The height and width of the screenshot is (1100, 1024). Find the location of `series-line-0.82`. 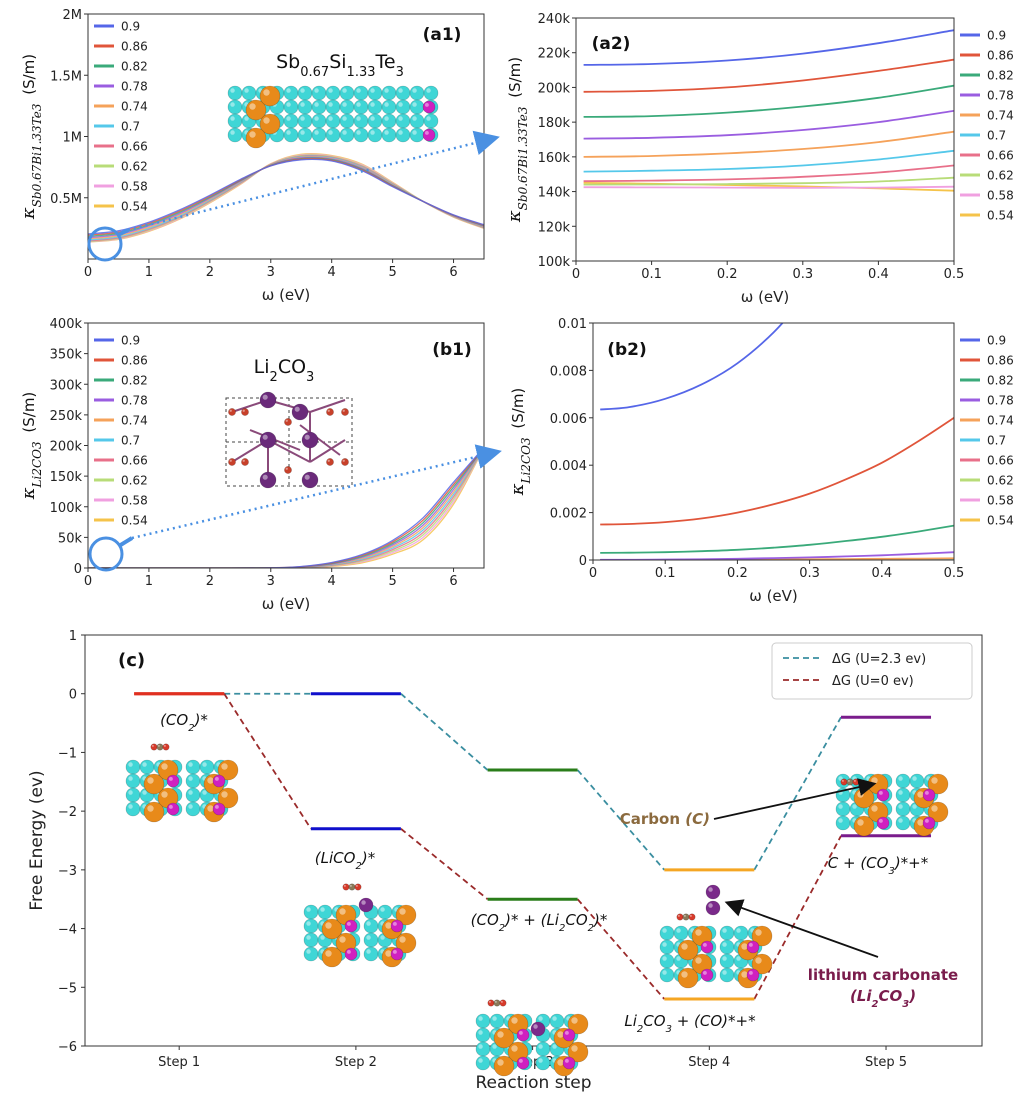

series-line-0.82 is located at coordinates (777, 539).